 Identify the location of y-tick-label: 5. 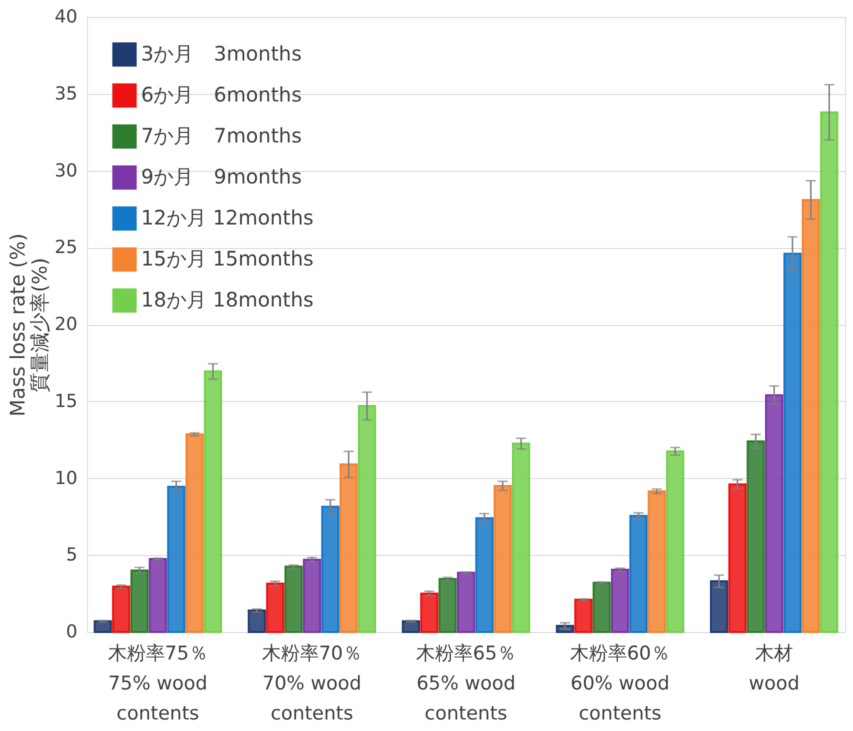
(72, 555).